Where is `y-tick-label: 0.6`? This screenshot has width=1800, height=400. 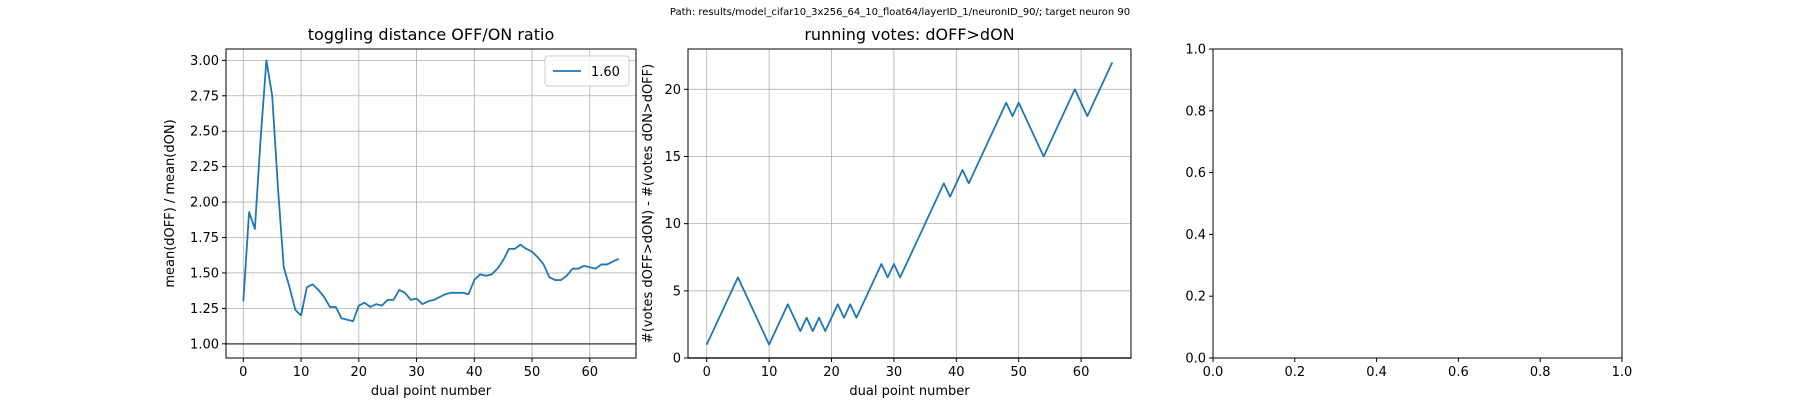 y-tick-label: 0.6 is located at coordinates (1195, 173).